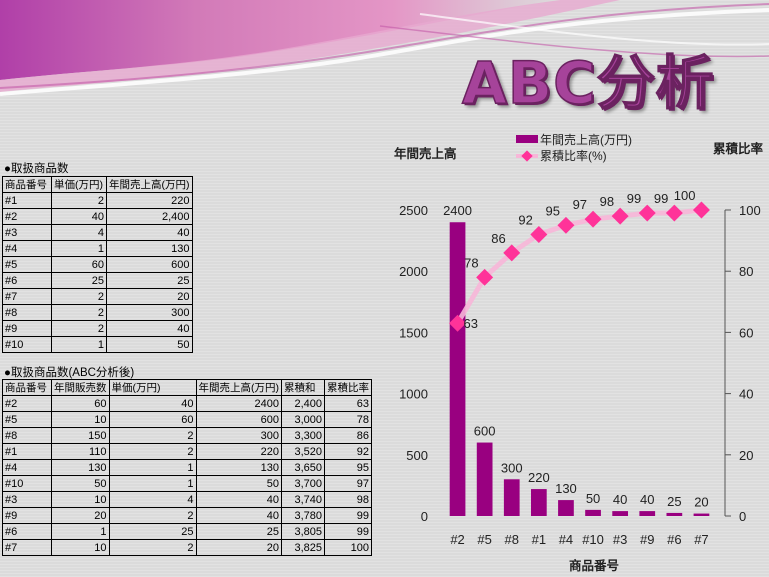 The height and width of the screenshot is (577, 769). What do you see at coordinates (413, 332) in the screenshot?
I see `y-tick-left: 1500` at bounding box center [413, 332].